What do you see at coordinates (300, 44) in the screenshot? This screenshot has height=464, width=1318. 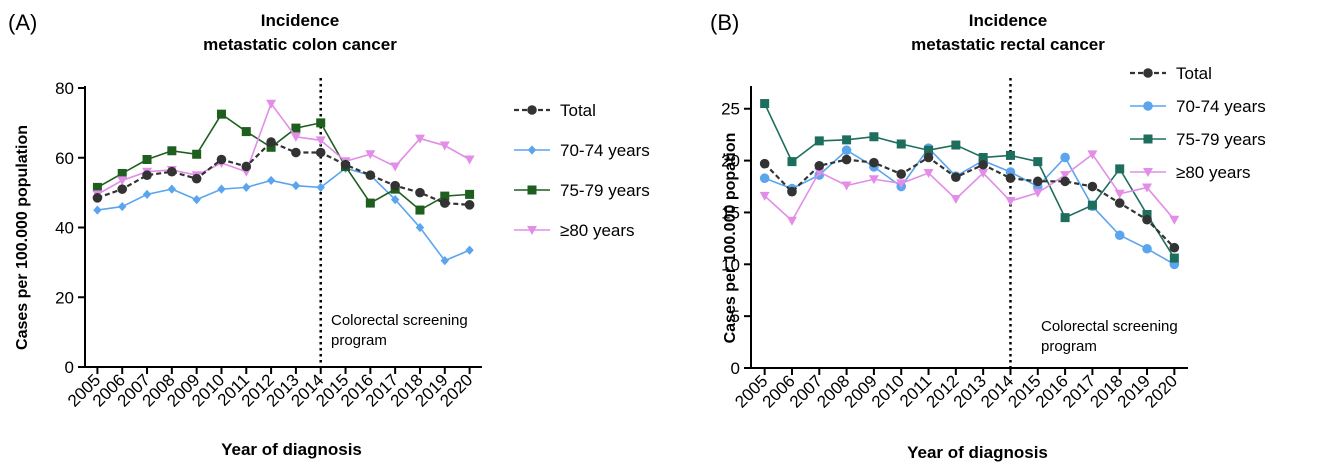 I see `chart-subtitle: metastatic colon cancer` at bounding box center [300, 44].